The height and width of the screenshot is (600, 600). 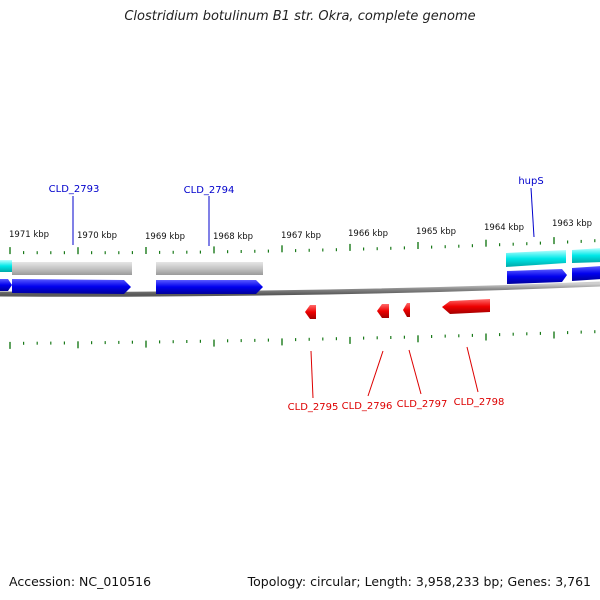 I want to click on genome-backbone, so click(x=300, y=289).